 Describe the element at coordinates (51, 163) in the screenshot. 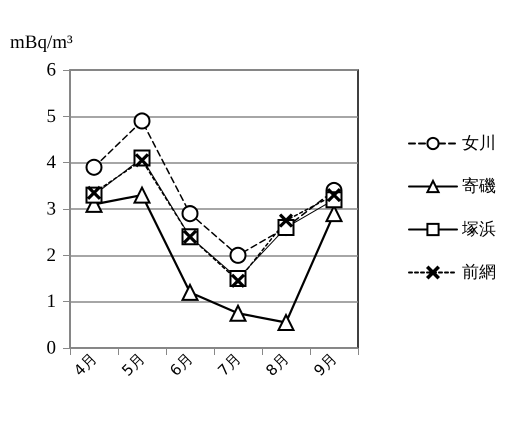

I see `y-tick-label: 4` at that location.